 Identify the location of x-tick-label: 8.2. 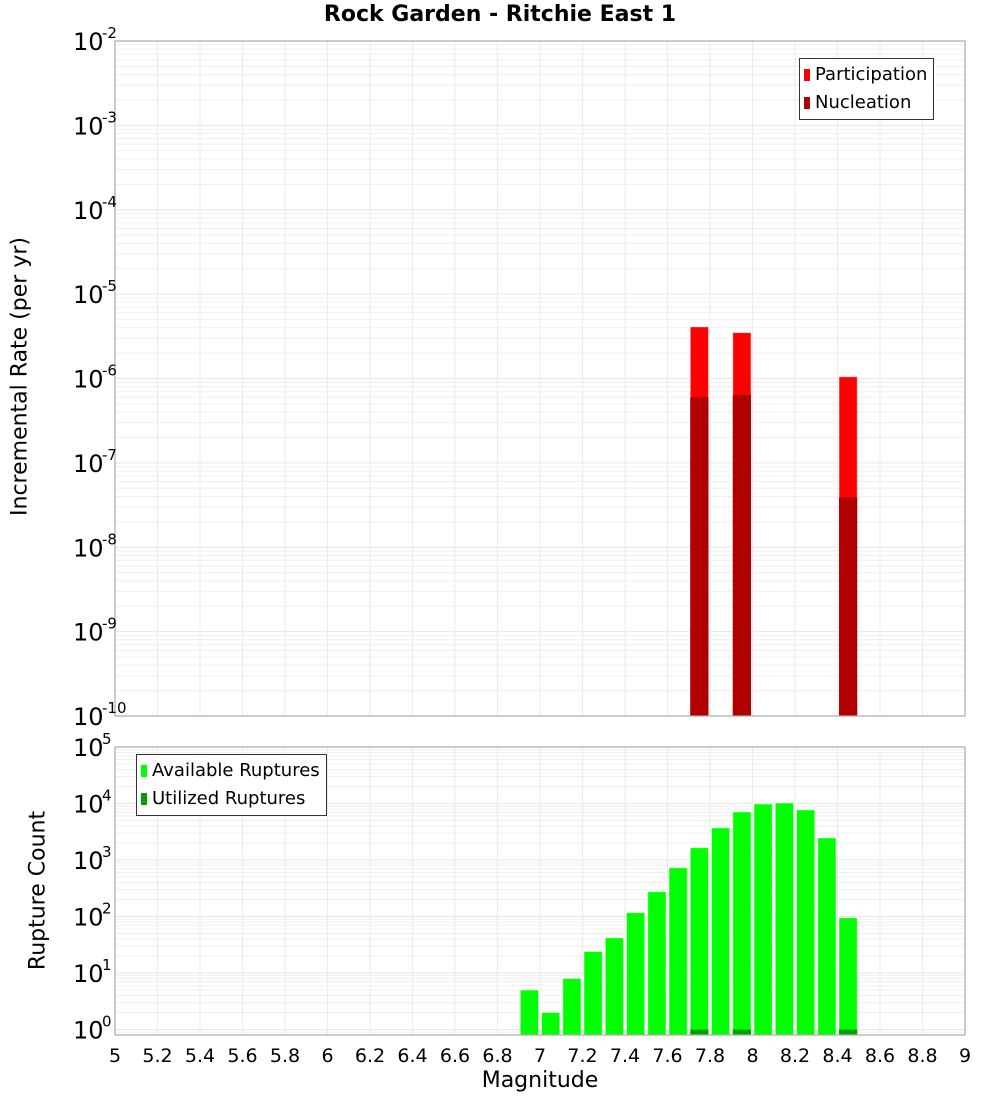
(795, 1056).